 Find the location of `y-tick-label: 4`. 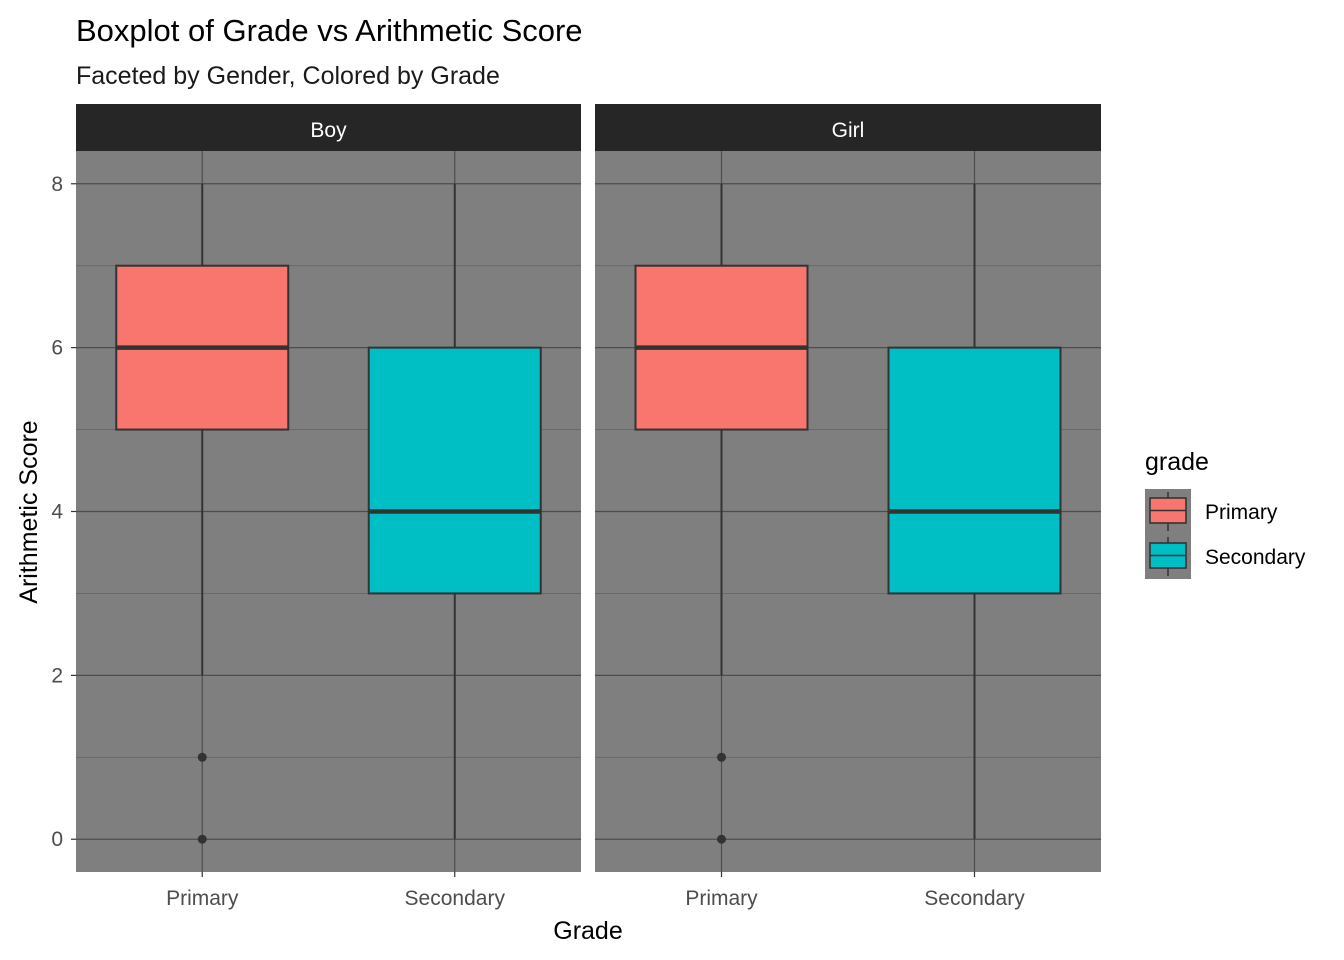

y-tick-label: 4 is located at coordinates (57, 512).